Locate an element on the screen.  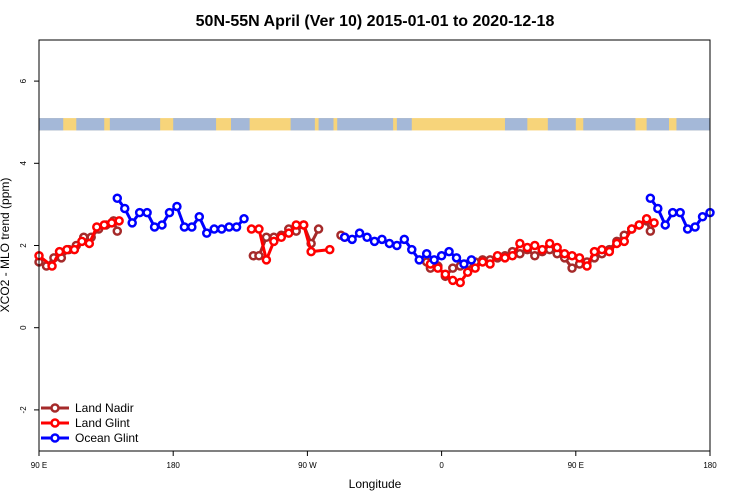
y-tick-label: 0 is located at coordinates (23, 327).